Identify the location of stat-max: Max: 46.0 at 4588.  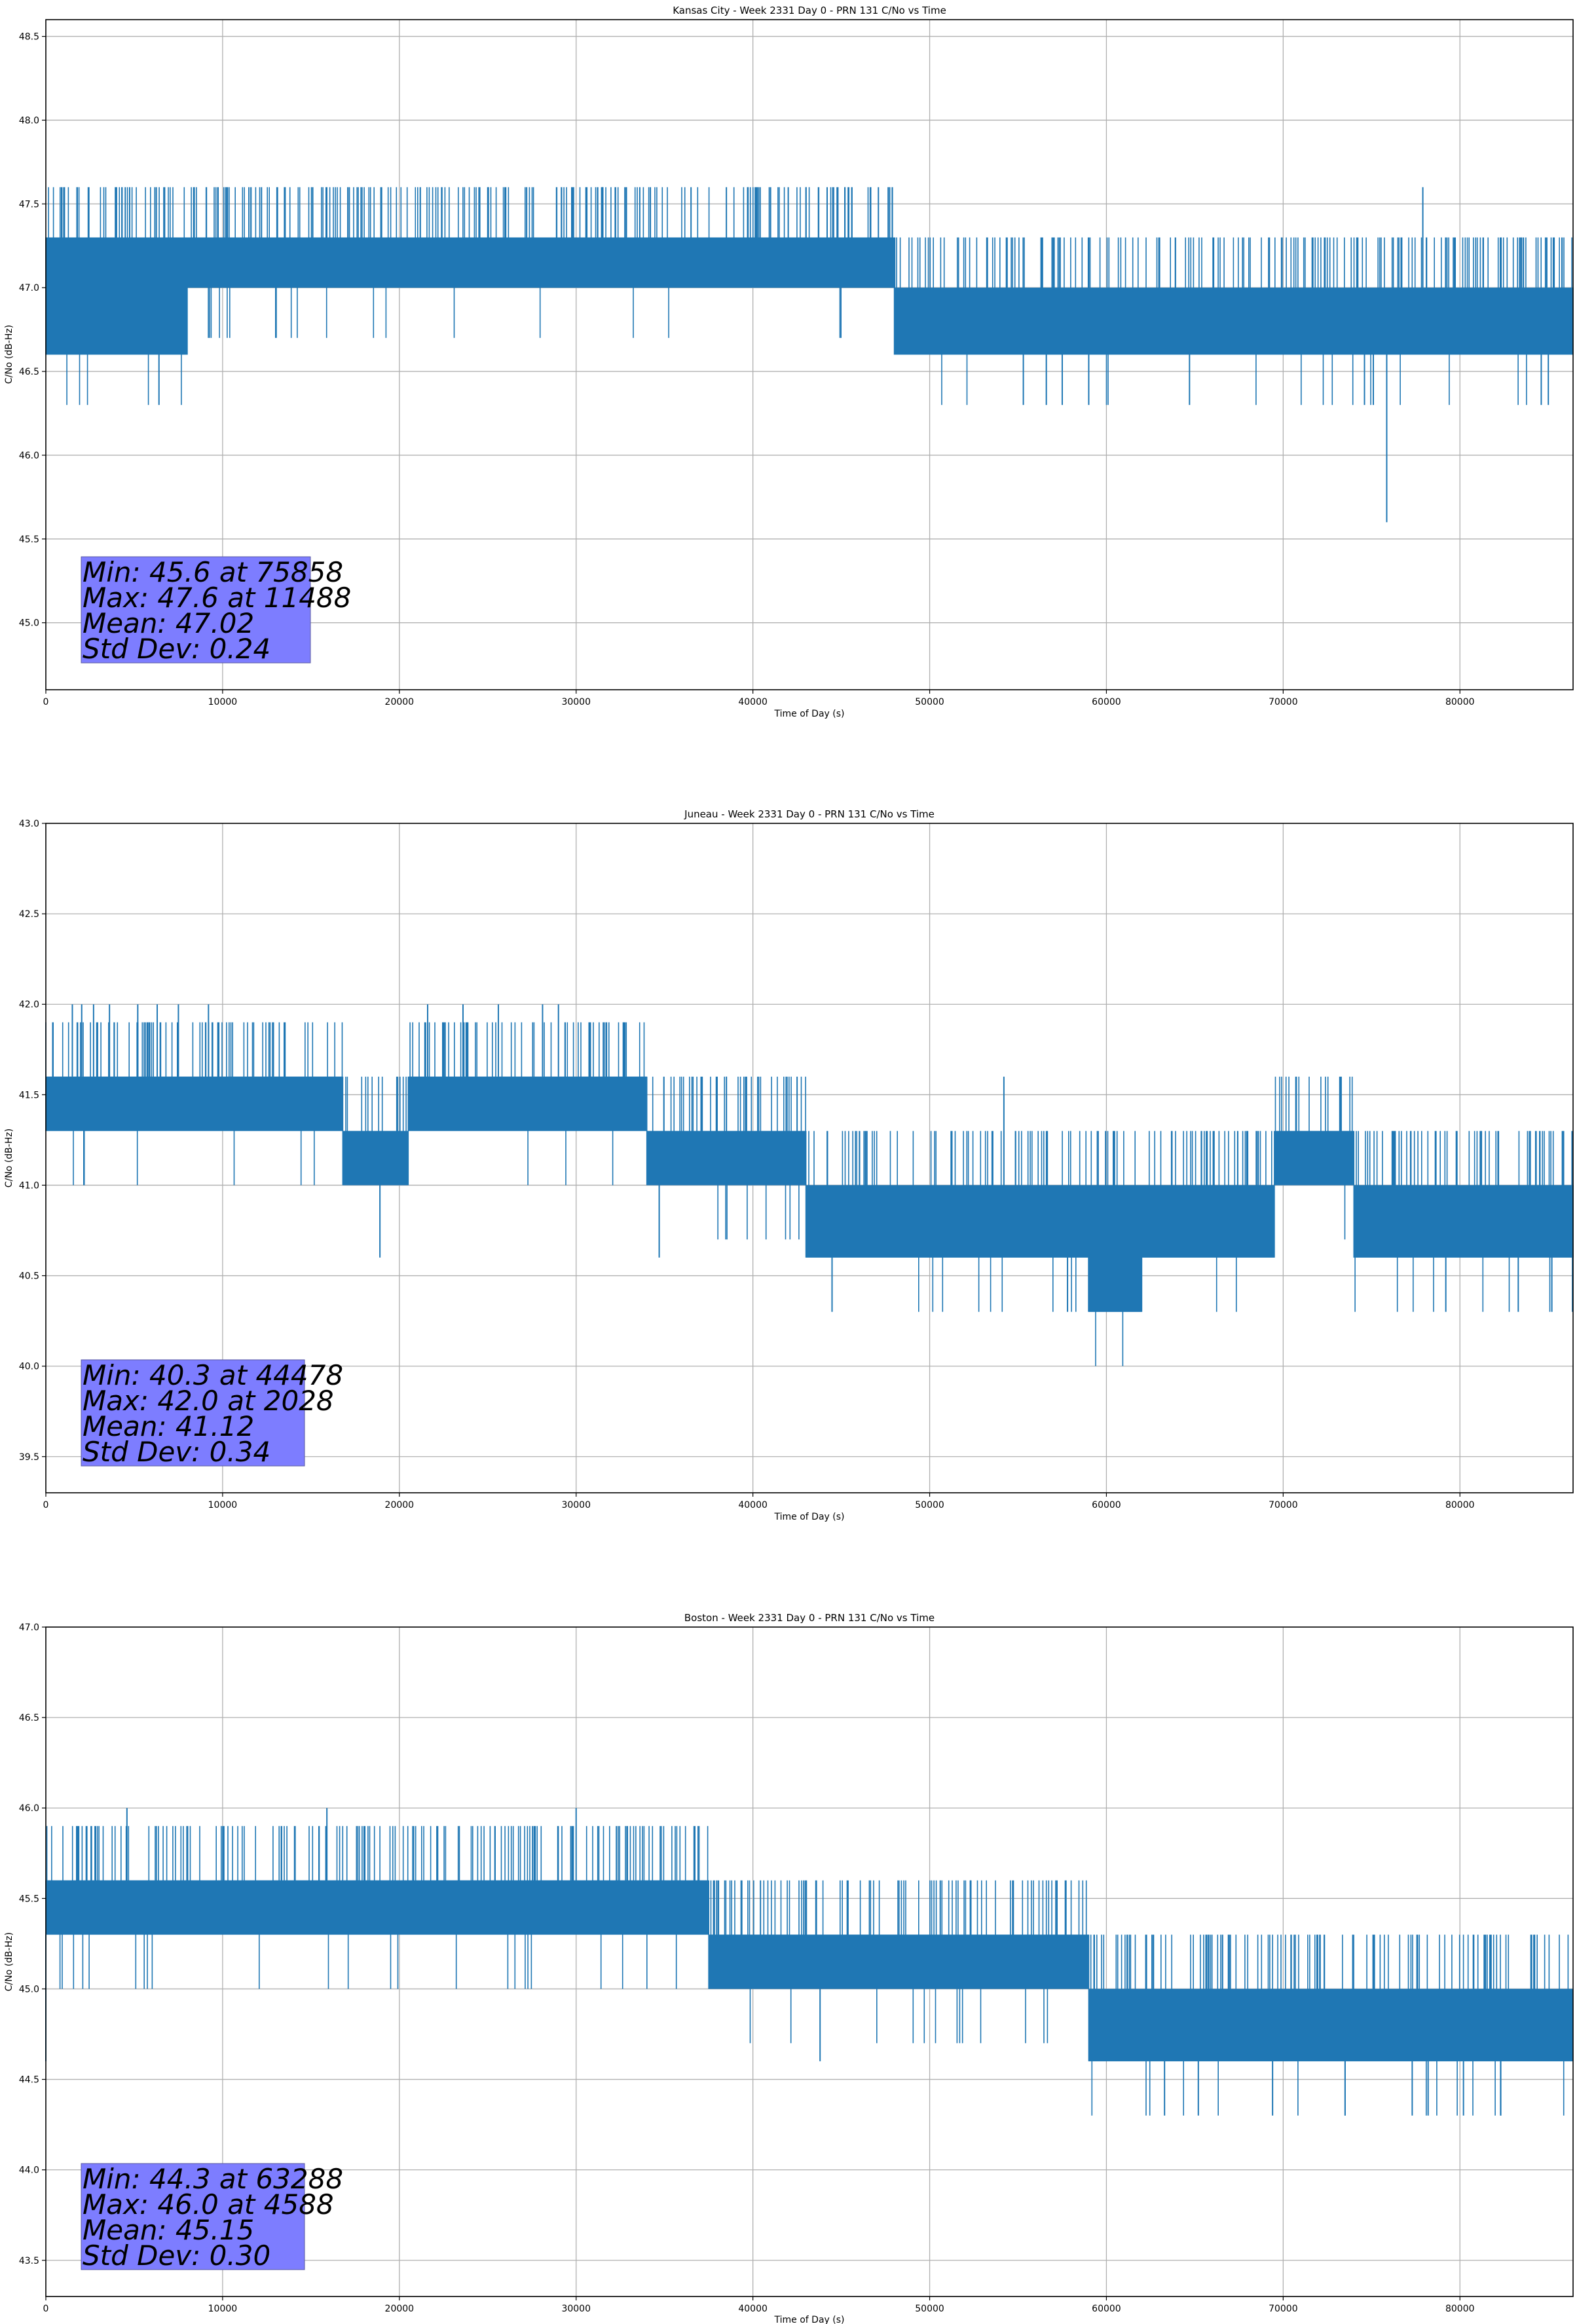
(208, 2204).